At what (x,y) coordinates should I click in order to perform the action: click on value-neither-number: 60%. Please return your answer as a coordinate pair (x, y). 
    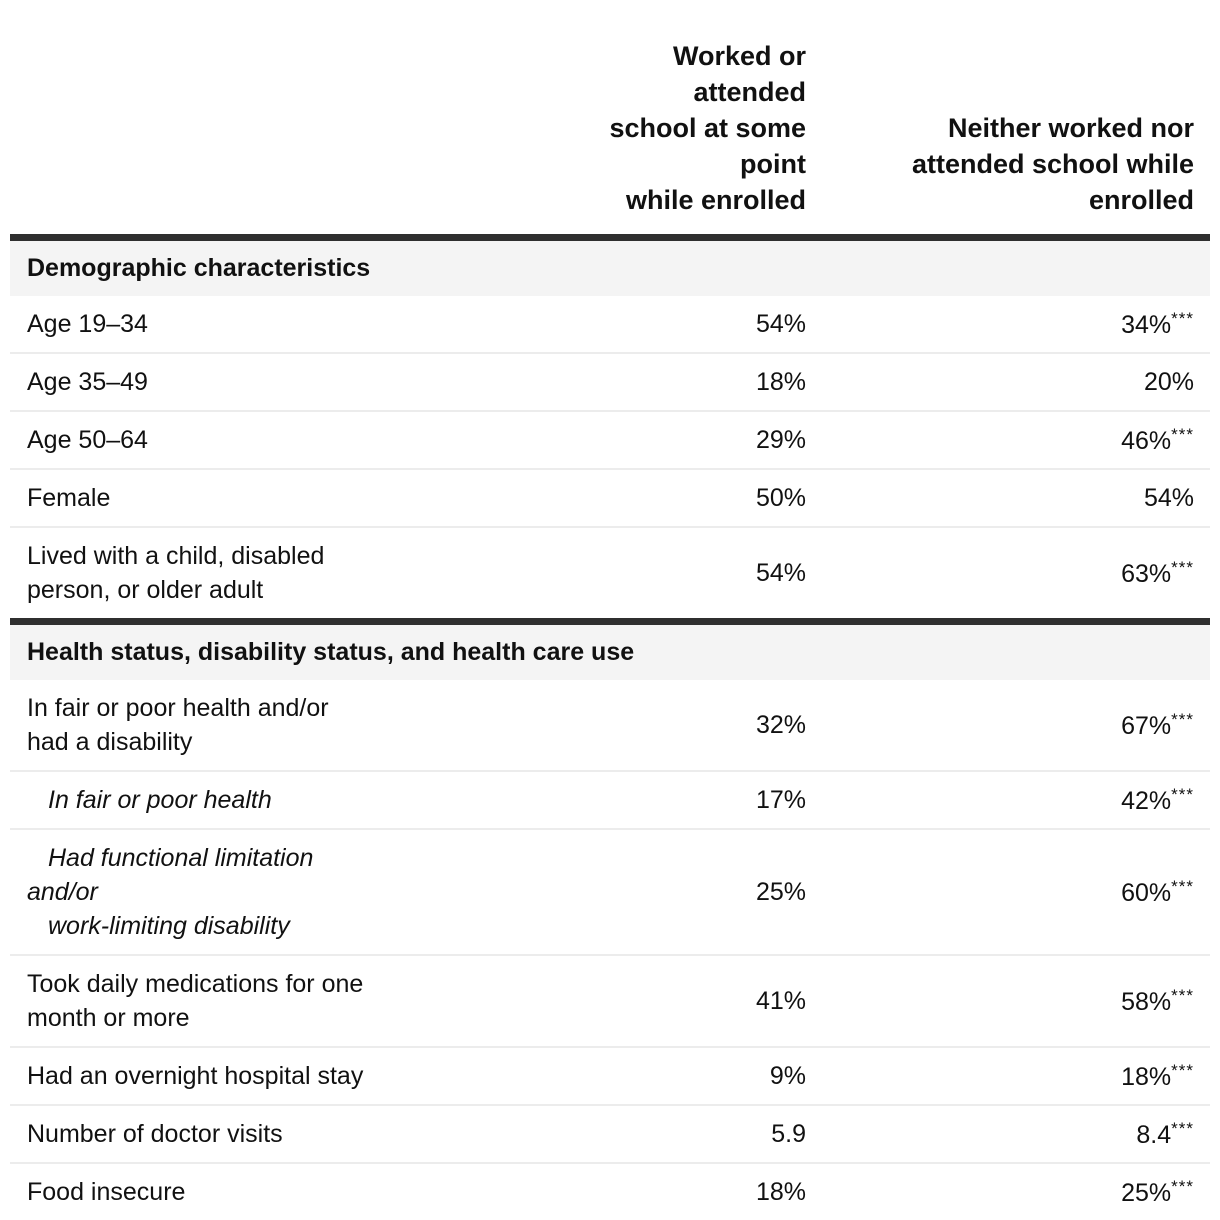
    Looking at the image, I should click on (1146, 892).